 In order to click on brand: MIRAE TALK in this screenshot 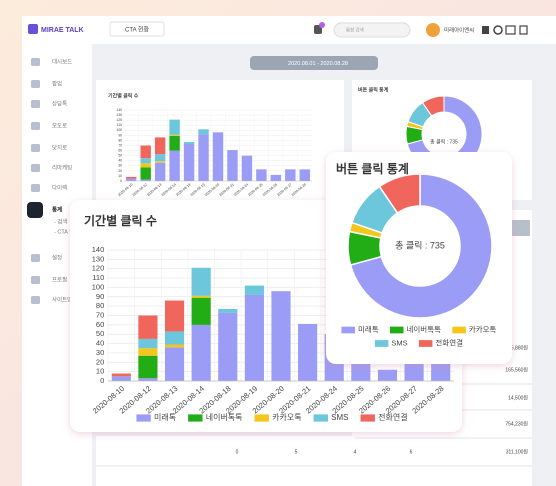, I will do `click(62, 30)`.